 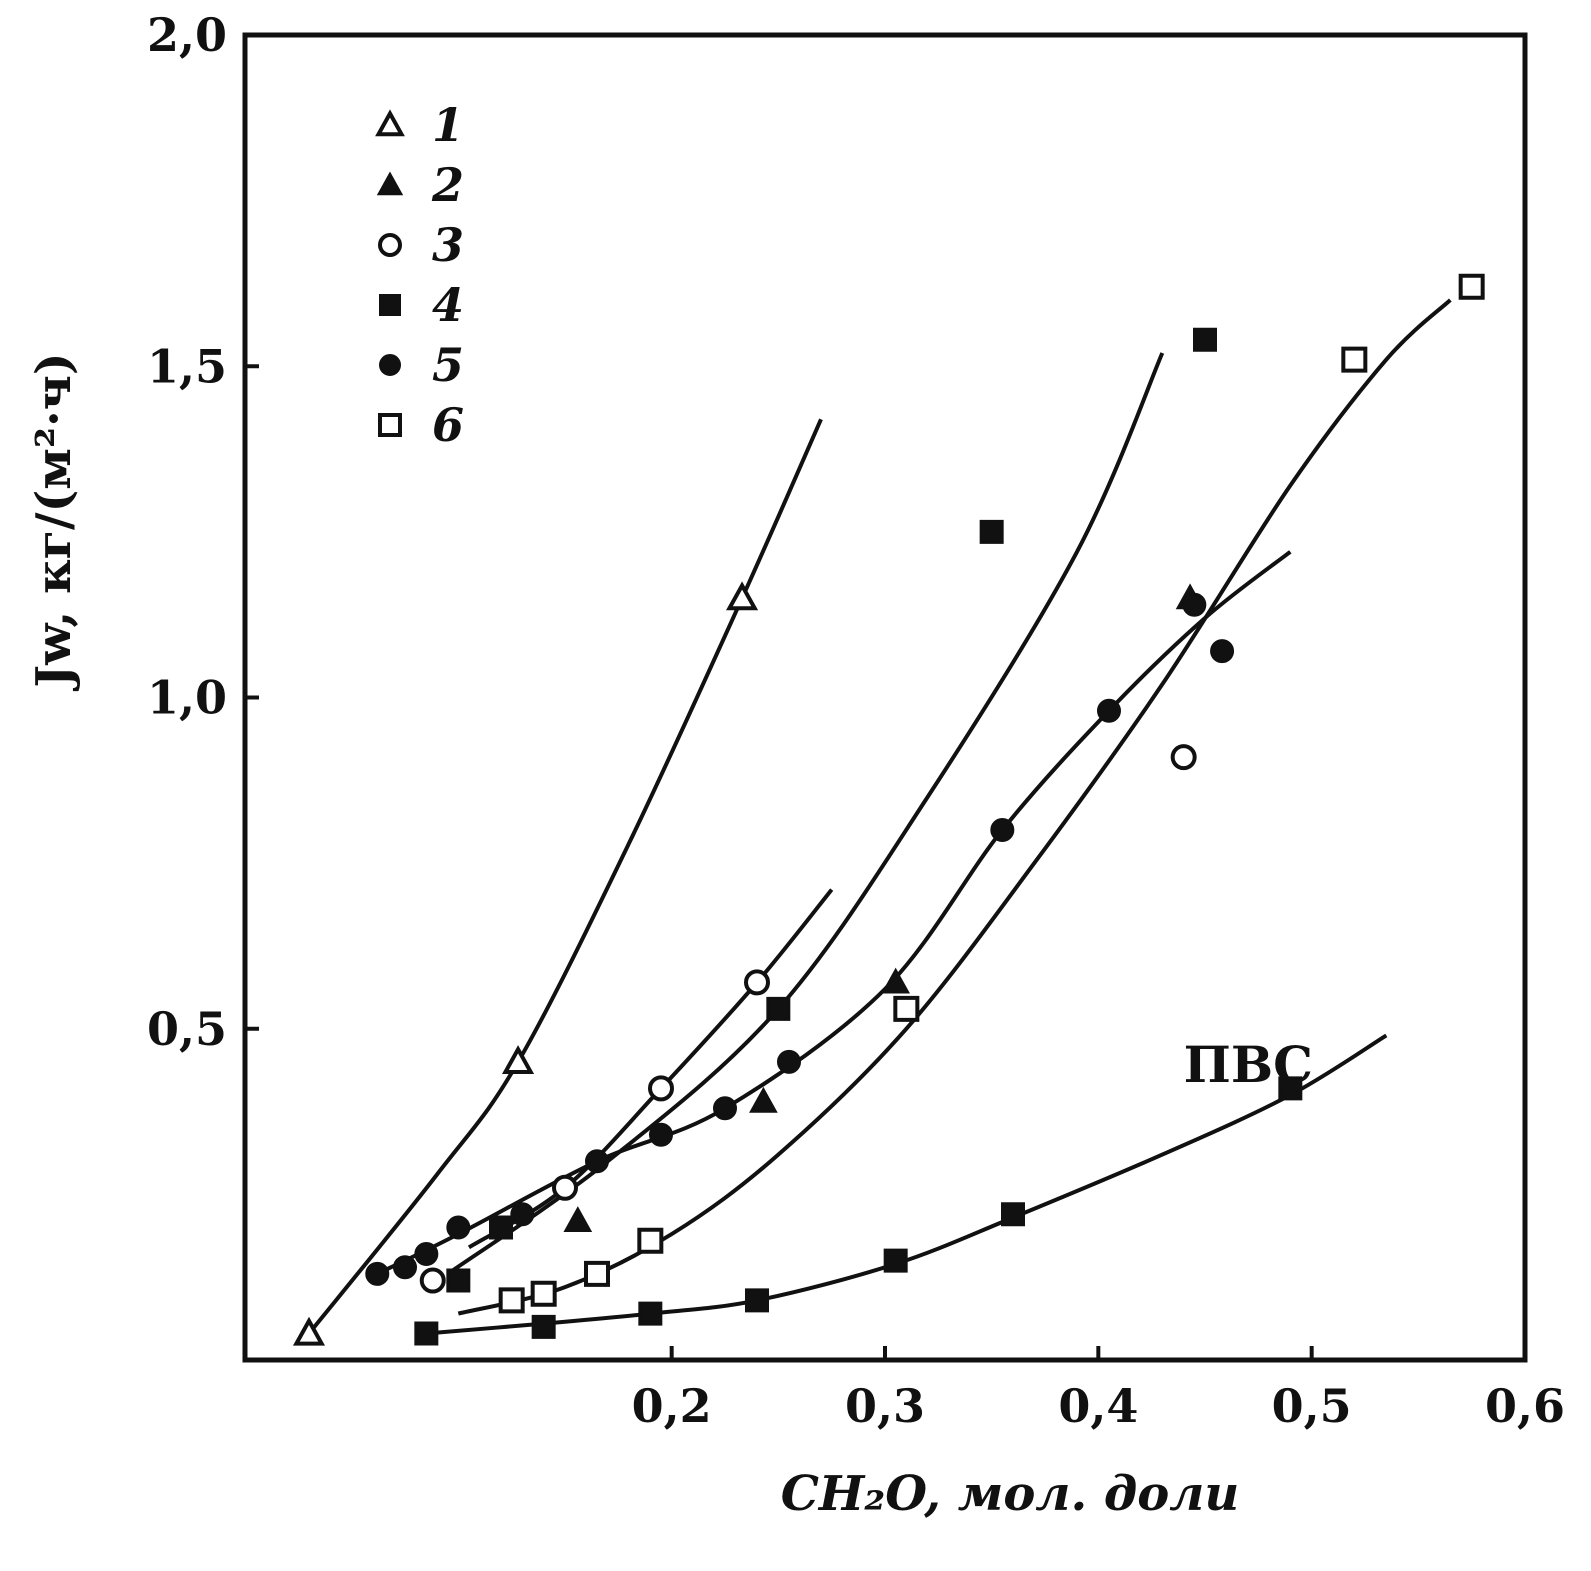 What do you see at coordinates (1098, 1406) in the screenshot?
I see `x-tick-label-3: 0,4` at bounding box center [1098, 1406].